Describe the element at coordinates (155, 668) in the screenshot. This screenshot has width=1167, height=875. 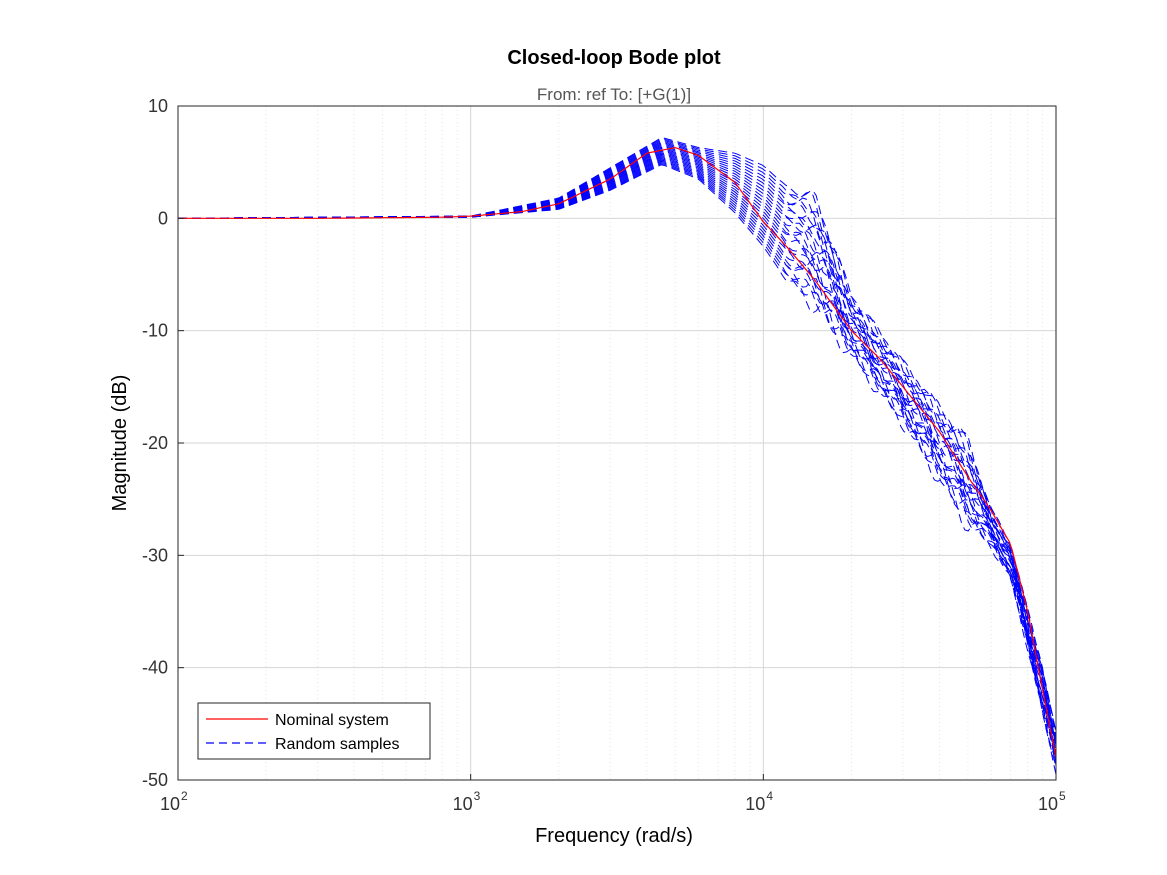
I see `y-tick-label: -40` at that location.